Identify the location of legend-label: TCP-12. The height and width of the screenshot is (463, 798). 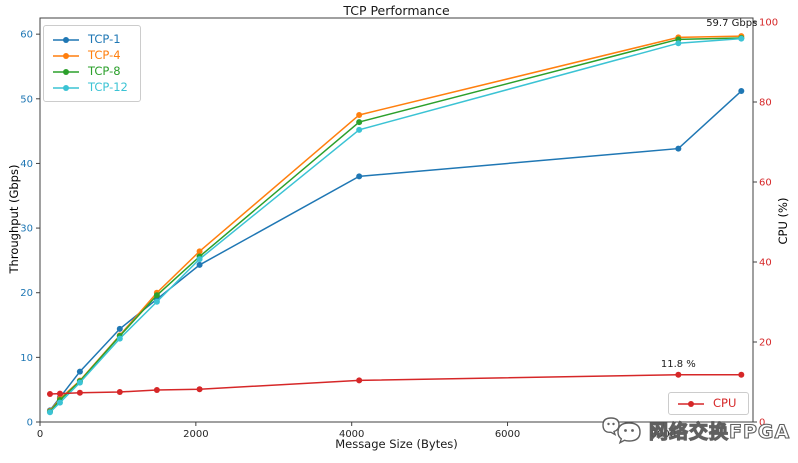
(108, 87).